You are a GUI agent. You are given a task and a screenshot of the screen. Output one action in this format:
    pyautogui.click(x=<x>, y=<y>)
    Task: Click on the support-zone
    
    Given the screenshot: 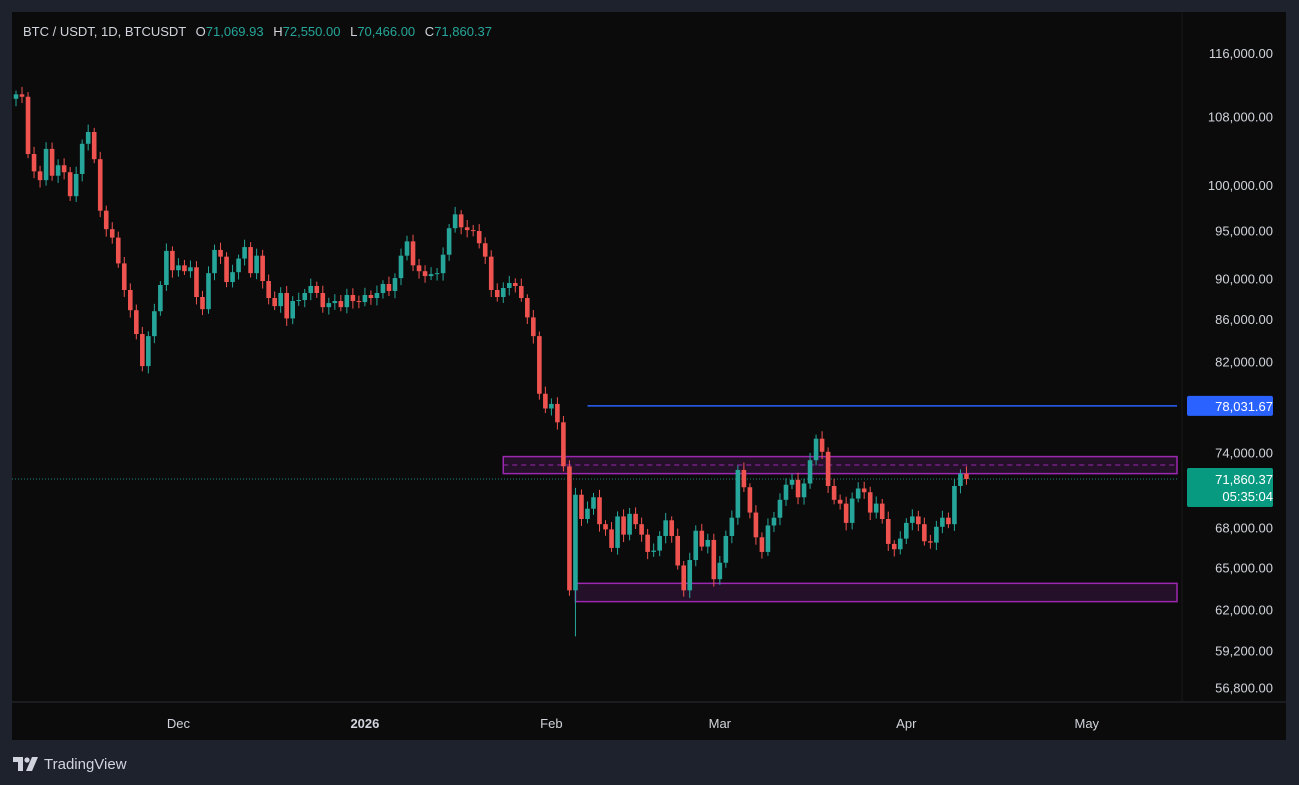 What is the action you would take?
    pyautogui.click(x=876, y=592)
    